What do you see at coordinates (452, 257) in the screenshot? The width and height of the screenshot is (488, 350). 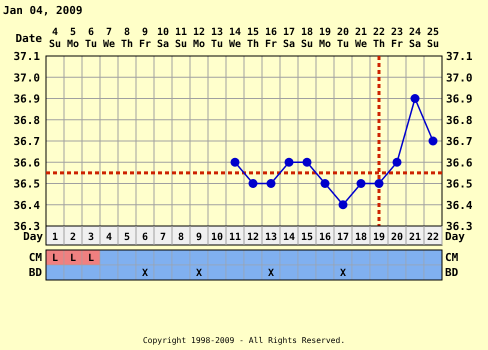 I see `y2-tick-label: CM` at bounding box center [452, 257].